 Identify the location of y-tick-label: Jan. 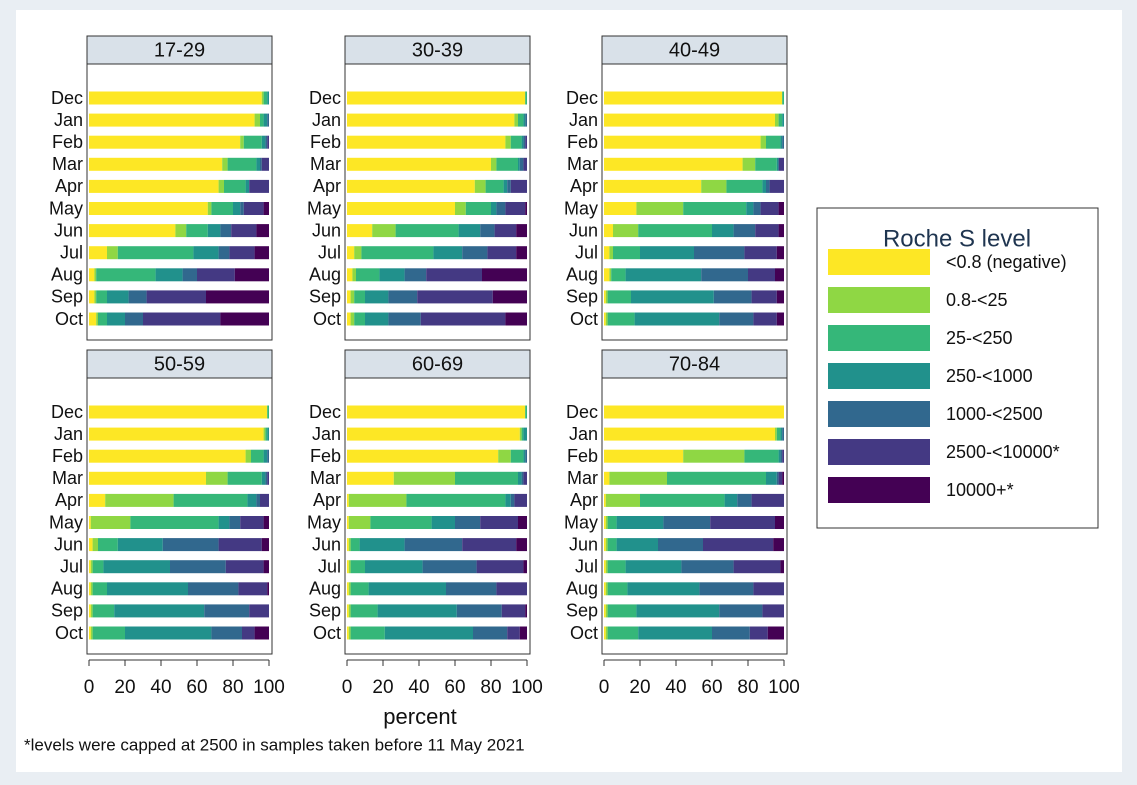
(68, 120).